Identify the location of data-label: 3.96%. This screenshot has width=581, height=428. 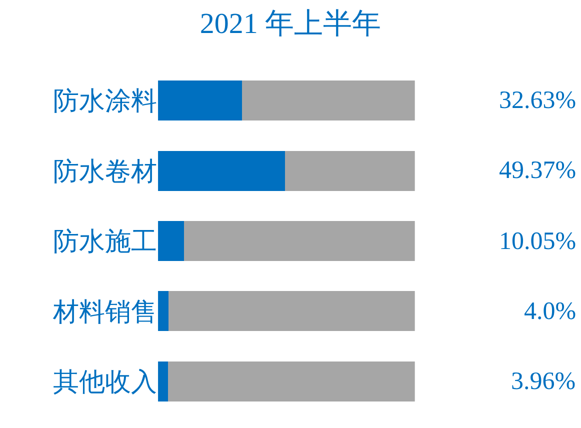
(543, 381).